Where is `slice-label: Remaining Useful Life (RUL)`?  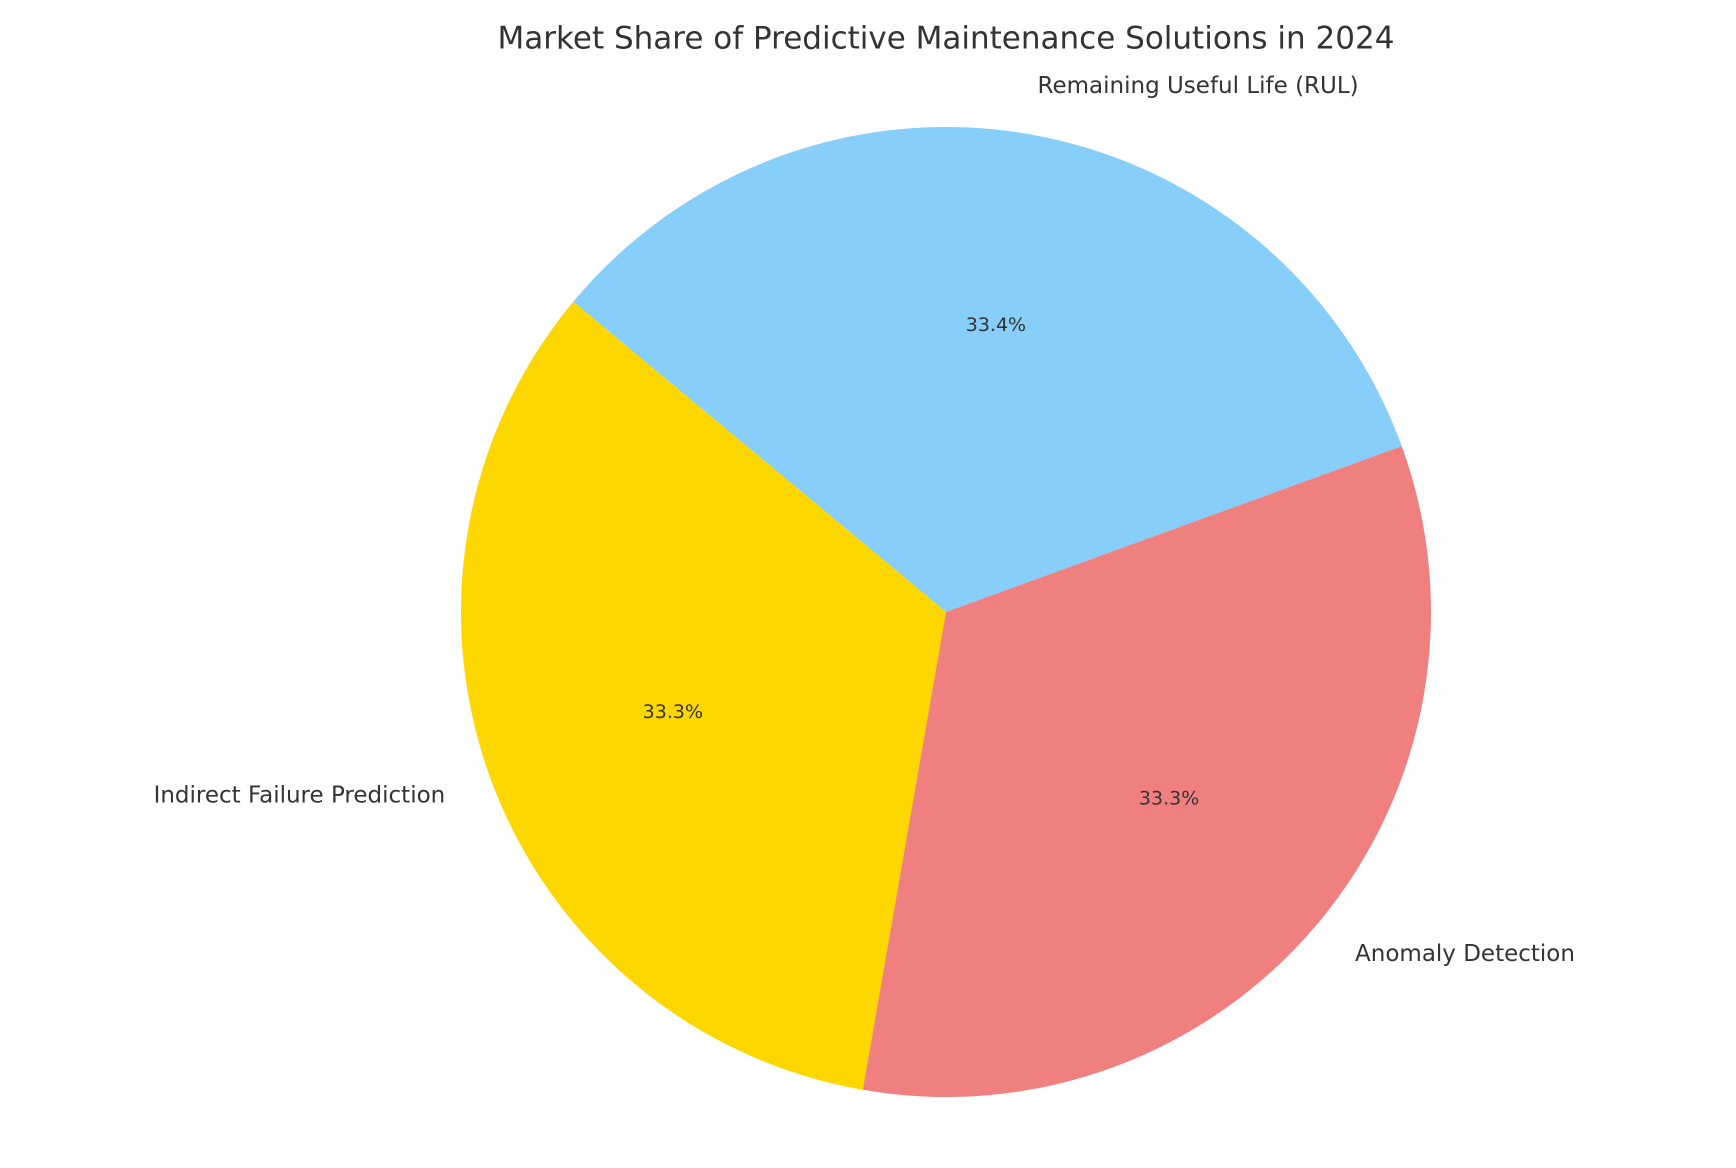 slice-label: Remaining Useful Life (RUL) is located at coordinates (1198, 86).